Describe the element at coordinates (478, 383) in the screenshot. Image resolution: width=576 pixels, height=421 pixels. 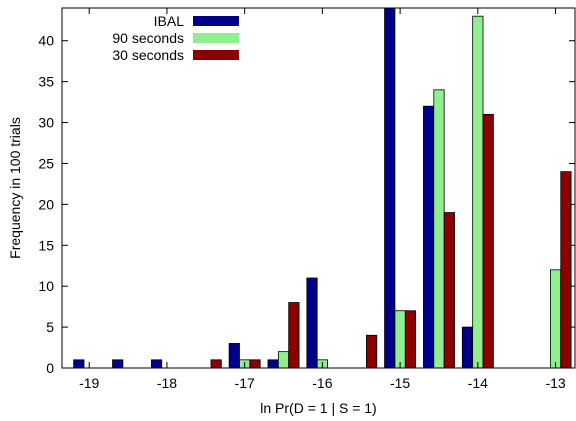
I see `x-tick-label: -14` at that location.